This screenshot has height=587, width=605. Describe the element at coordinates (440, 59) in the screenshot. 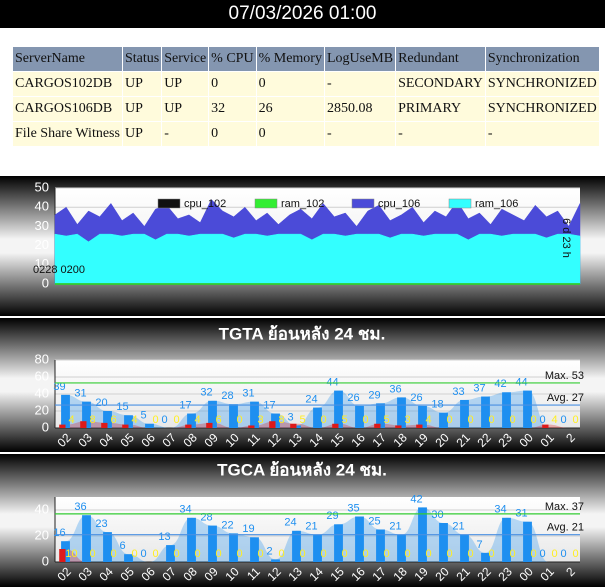

I see `column-header: Redundant` at that location.